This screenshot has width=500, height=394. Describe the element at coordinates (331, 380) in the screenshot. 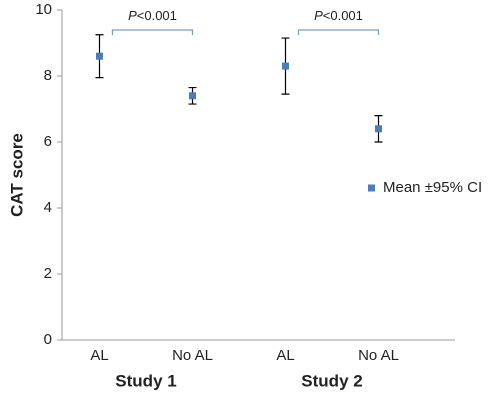

I see `group-label: Study 2` at that location.